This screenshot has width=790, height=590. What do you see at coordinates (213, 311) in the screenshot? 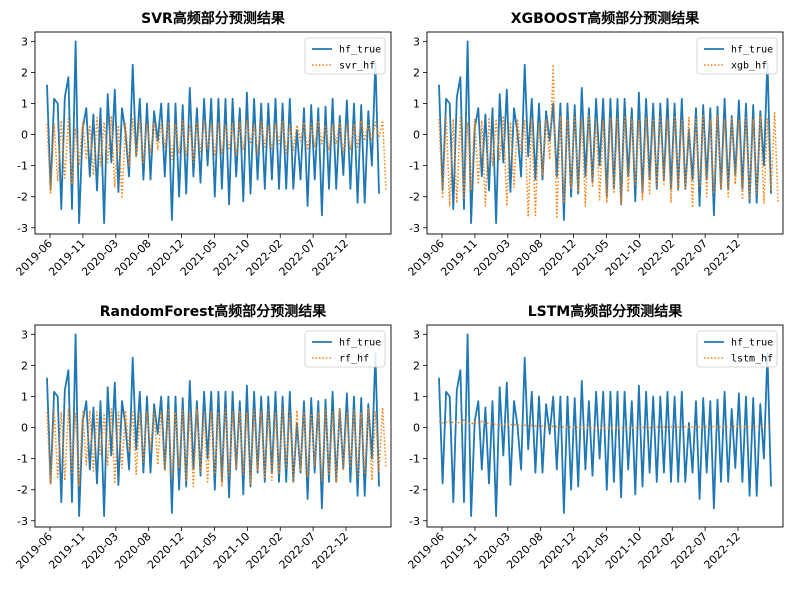
I see `chart-title: RandomForest高频部分预测结果` at bounding box center [213, 311].